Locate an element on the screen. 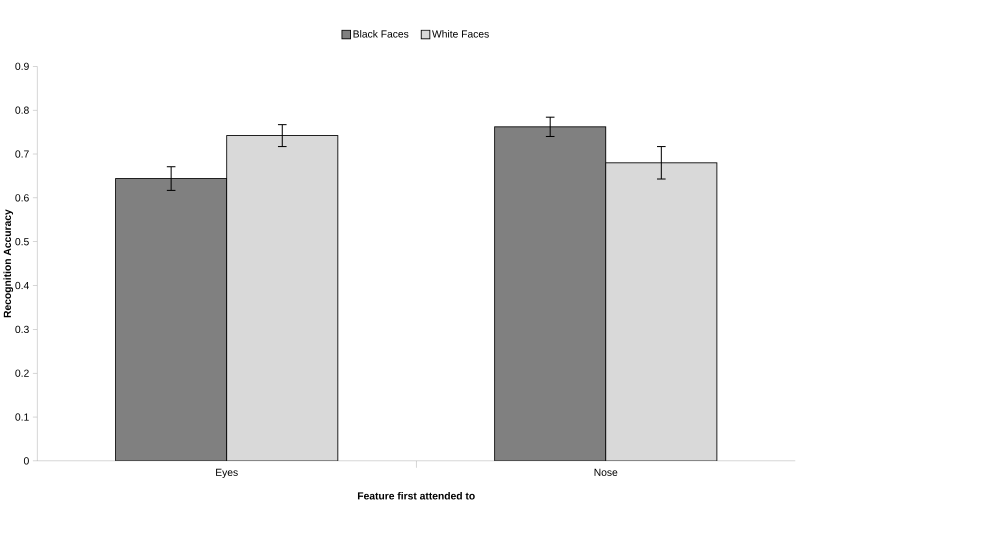 The height and width of the screenshot is (539, 996). y-tick-label: 0 is located at coordinates (26, 460).